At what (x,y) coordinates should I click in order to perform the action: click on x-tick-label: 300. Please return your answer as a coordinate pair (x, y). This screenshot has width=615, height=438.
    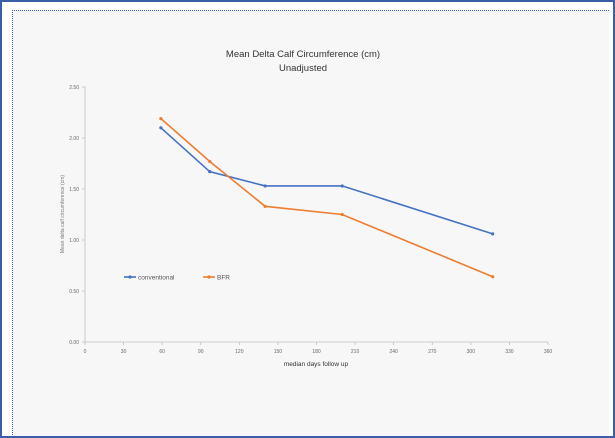
    Looking at the image, I should click on (471, 352).